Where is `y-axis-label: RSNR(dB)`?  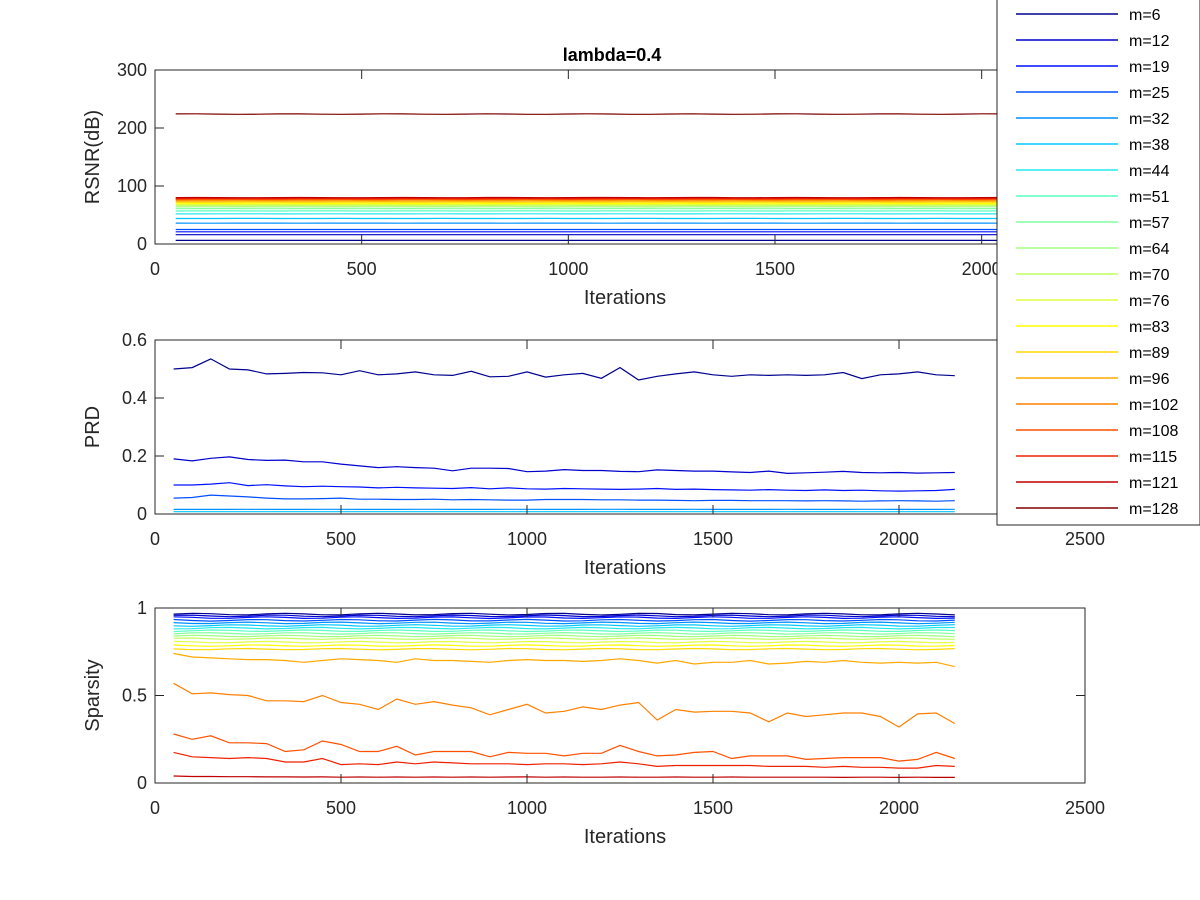
y-axis-label: RSNR(dB) is located at coordinates (93, 157).